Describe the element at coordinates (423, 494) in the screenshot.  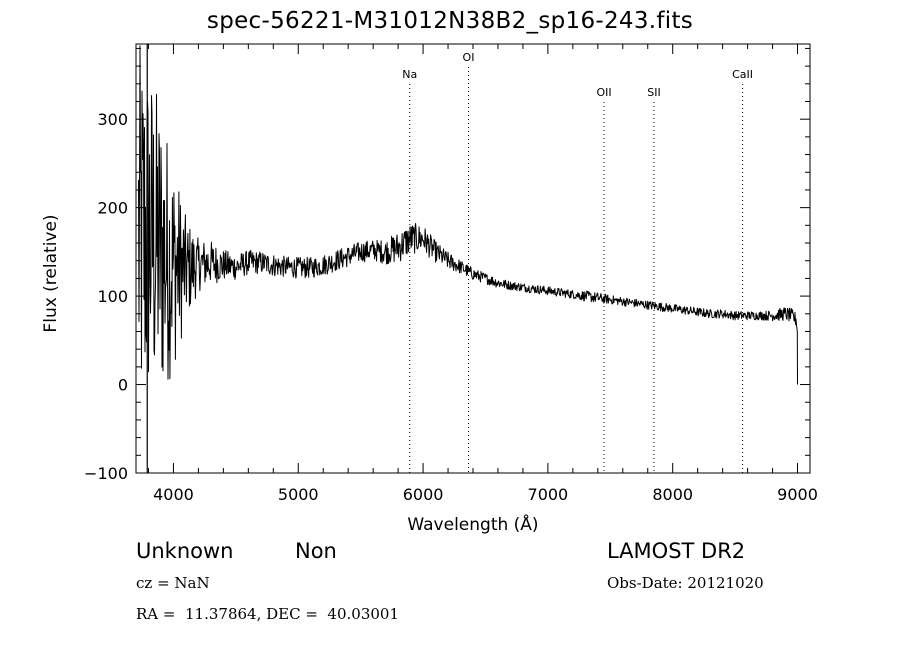
I see `x-tick-label: 6000` at that location.